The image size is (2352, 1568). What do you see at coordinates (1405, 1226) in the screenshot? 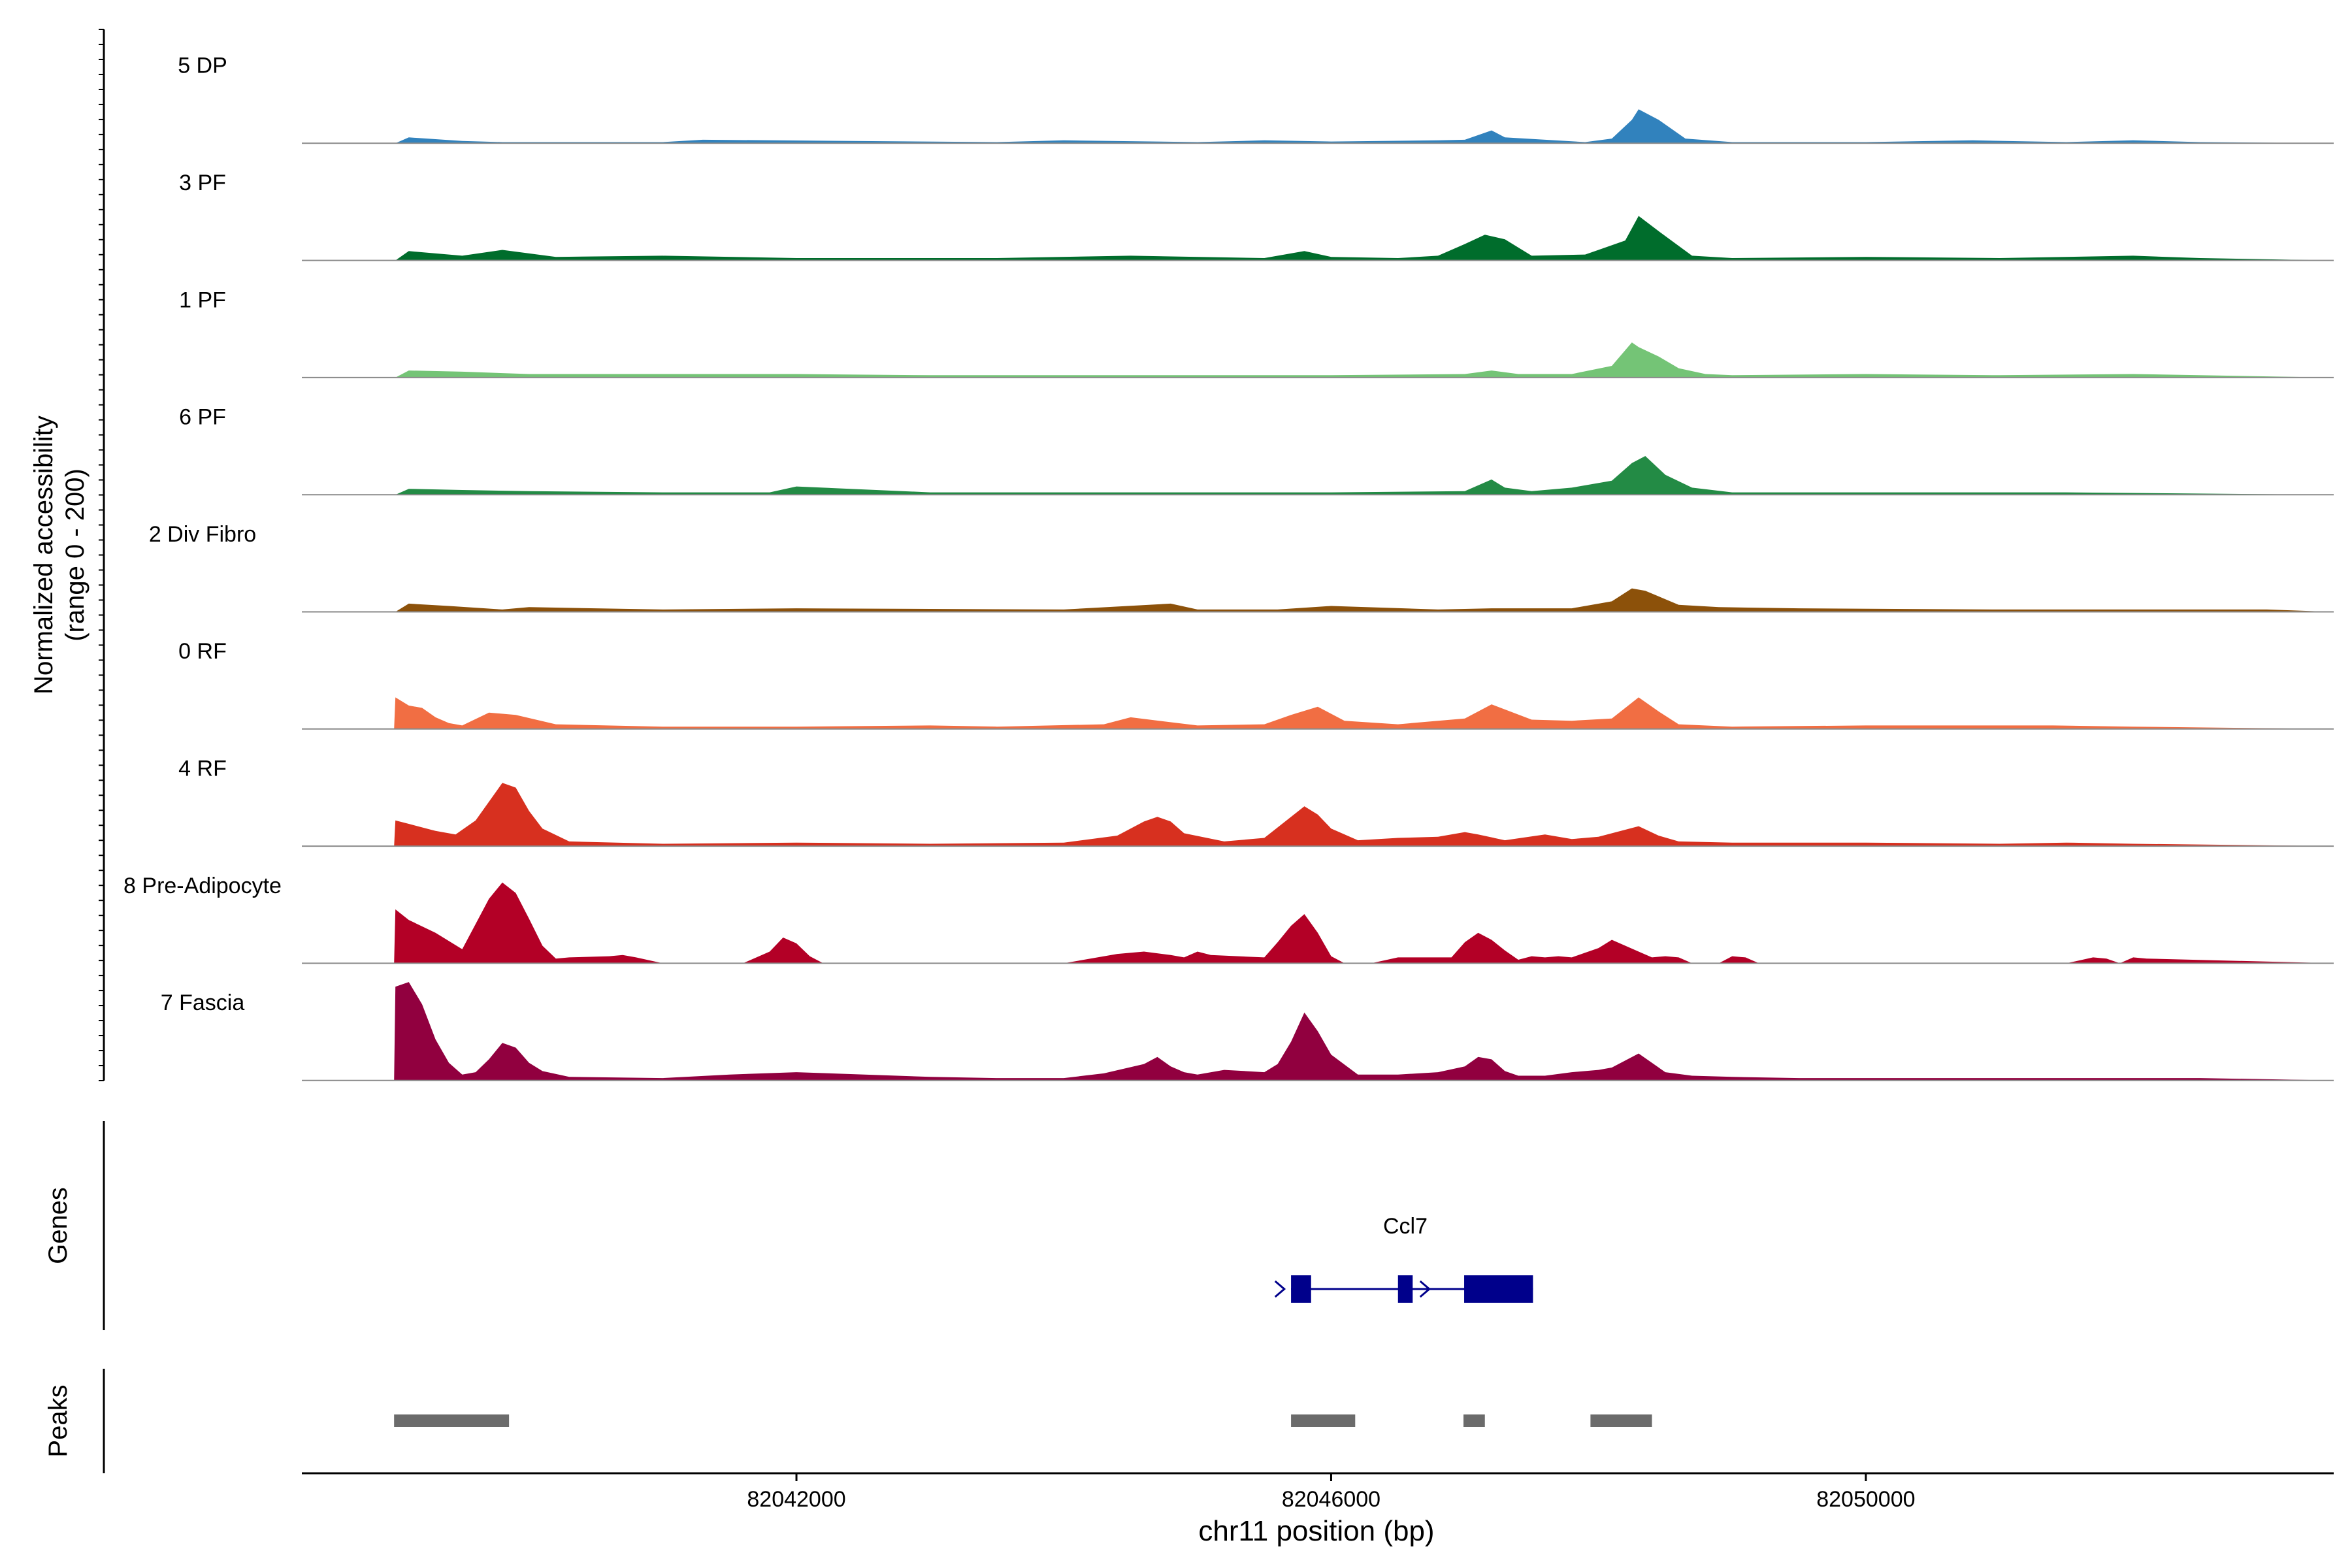
I see `gene-name-label: Ccl7` at bounding box center [1405, 1226].